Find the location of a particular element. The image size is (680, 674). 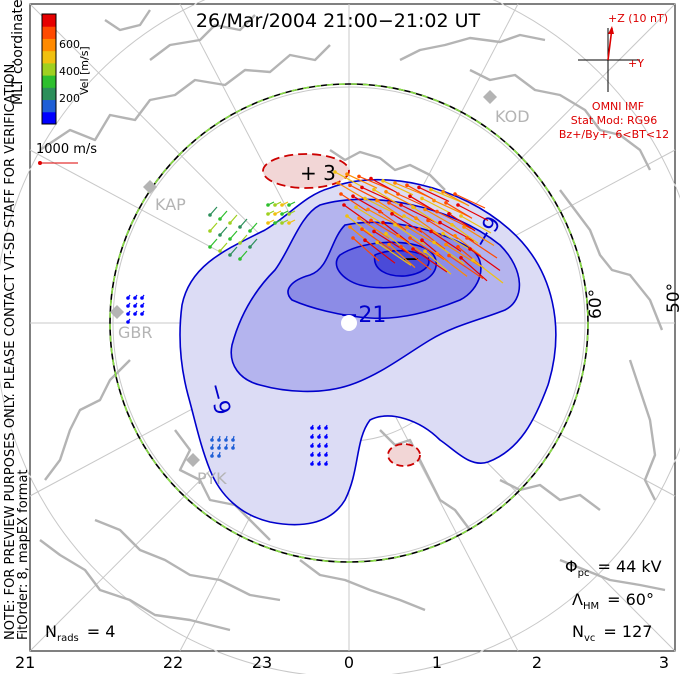

reference-vector-origin is located at coordinates (40, 163).